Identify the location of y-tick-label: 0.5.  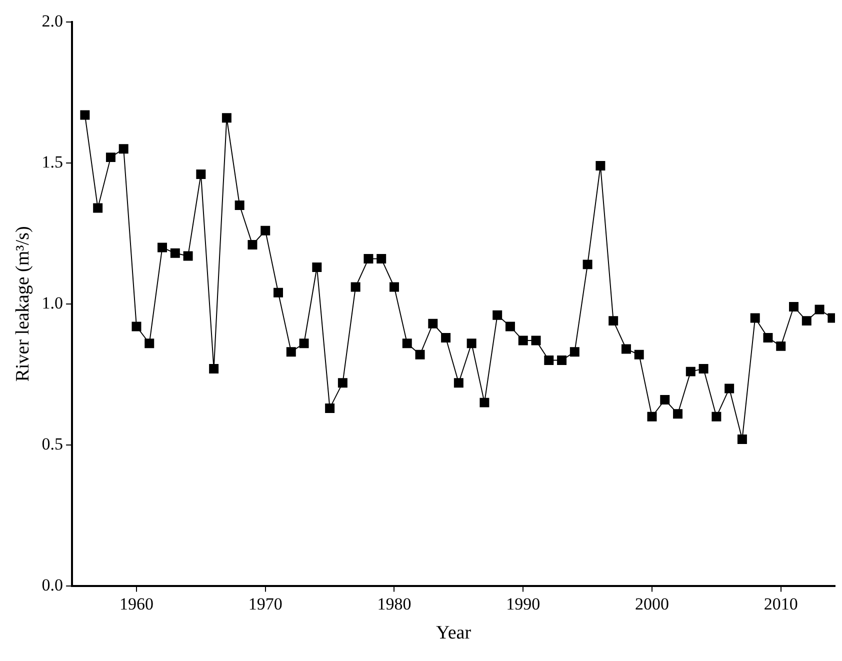
(53, 444).